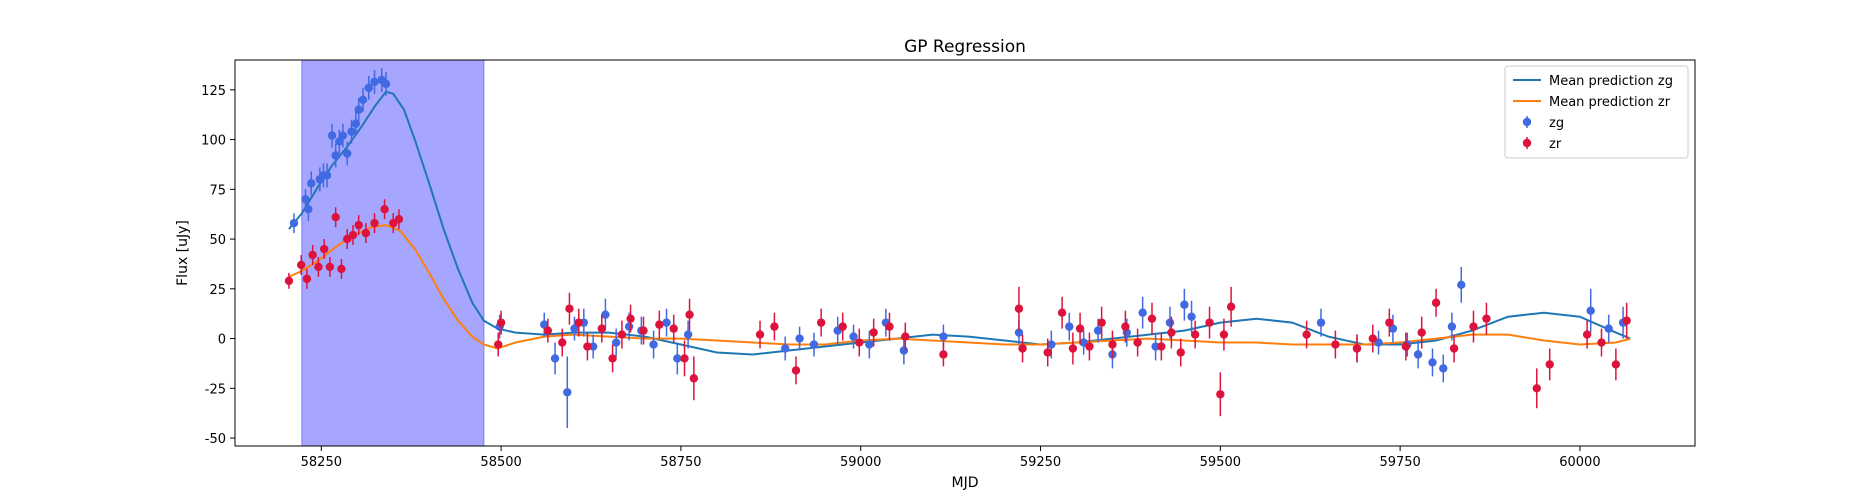 The image size is (1875, 500). I want to click on y-tick-label: -50, so click(215, 439).